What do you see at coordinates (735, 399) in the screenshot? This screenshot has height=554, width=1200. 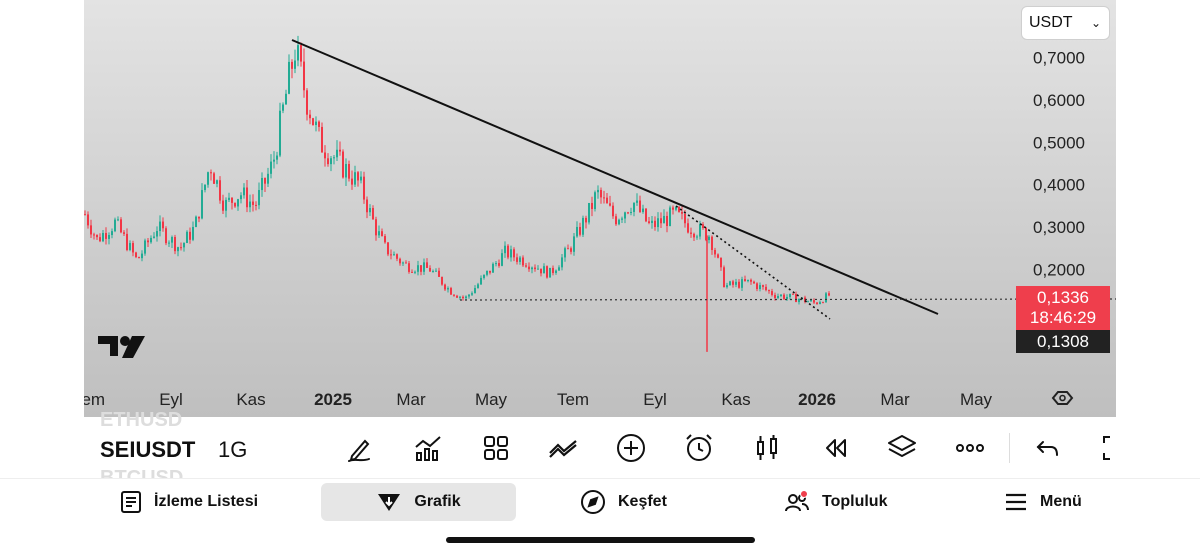 I see `time-axis-label: Kas` at bounding box center [735, 399].